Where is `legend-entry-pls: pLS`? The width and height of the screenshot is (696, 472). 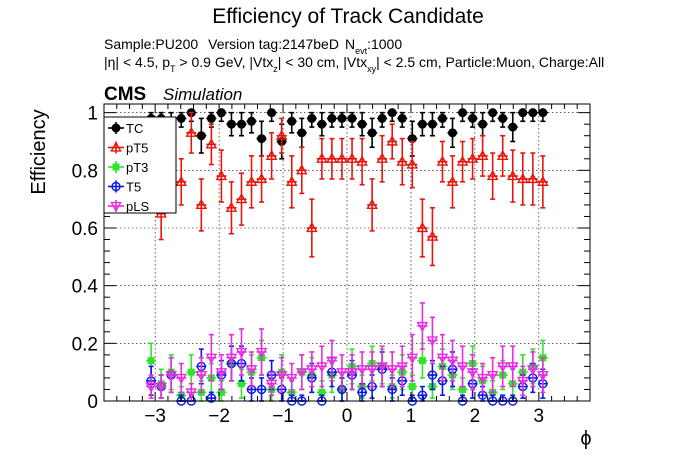 legend-entry-pls: pLS is located at coordinates (128, 206).